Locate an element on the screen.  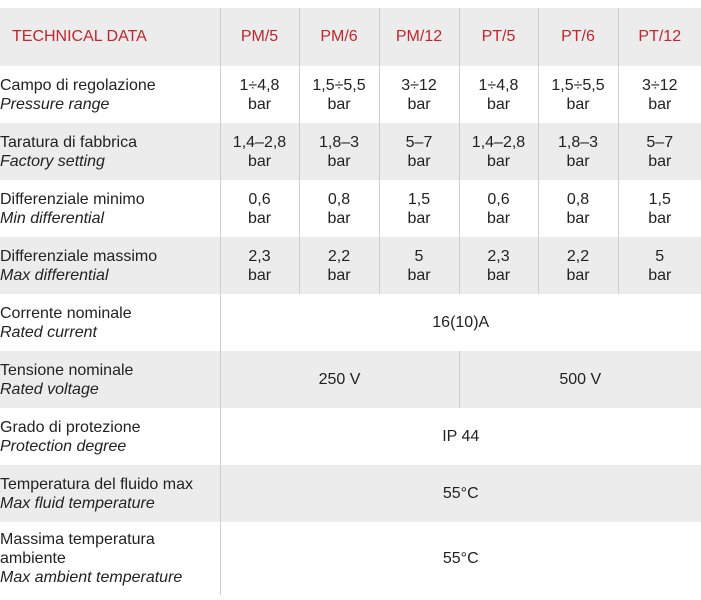
col-header-pt12: PT/12 is located at coordinates (659, 37).